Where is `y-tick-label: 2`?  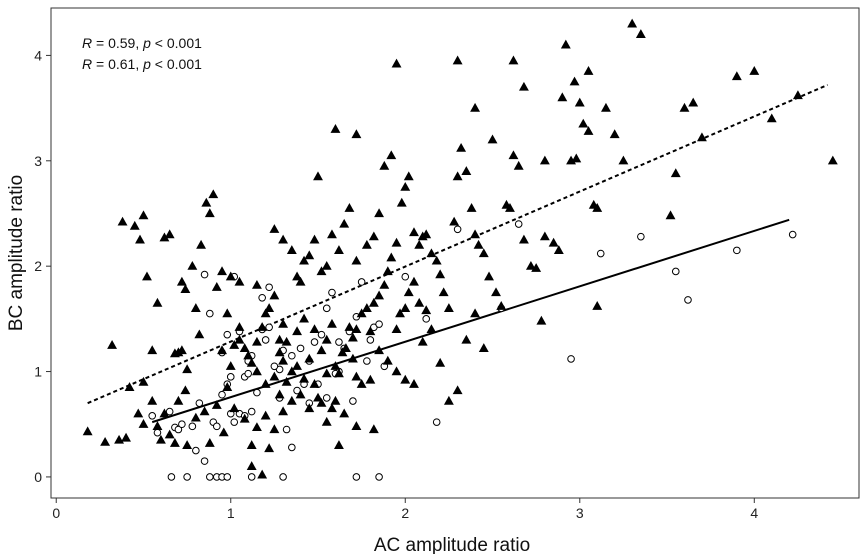 y-tick-label: 2 is located at coordinates (38, 266).